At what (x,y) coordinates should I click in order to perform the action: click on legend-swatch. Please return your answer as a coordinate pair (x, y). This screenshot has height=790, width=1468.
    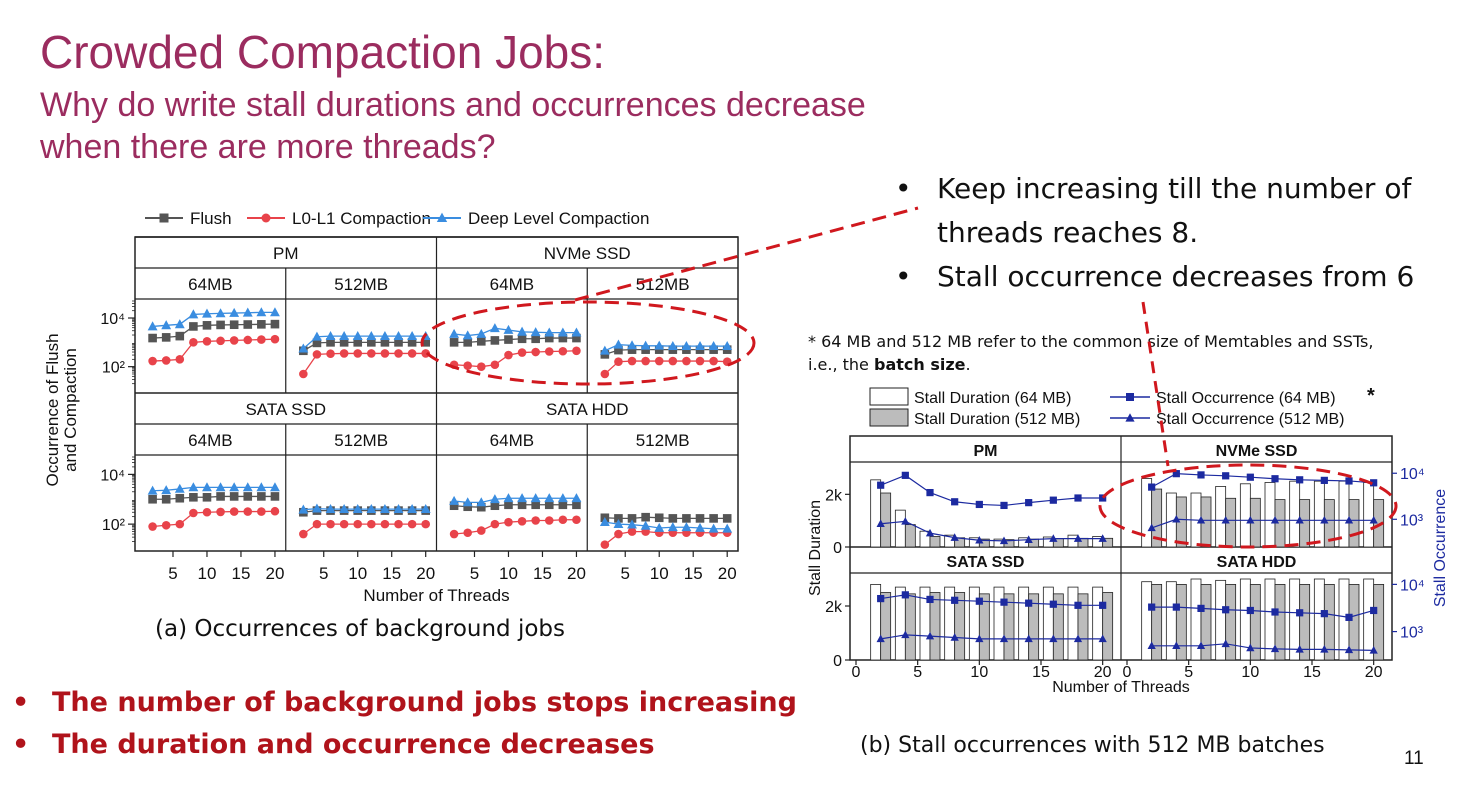
    Looking at the image, I should click on (889, 396).